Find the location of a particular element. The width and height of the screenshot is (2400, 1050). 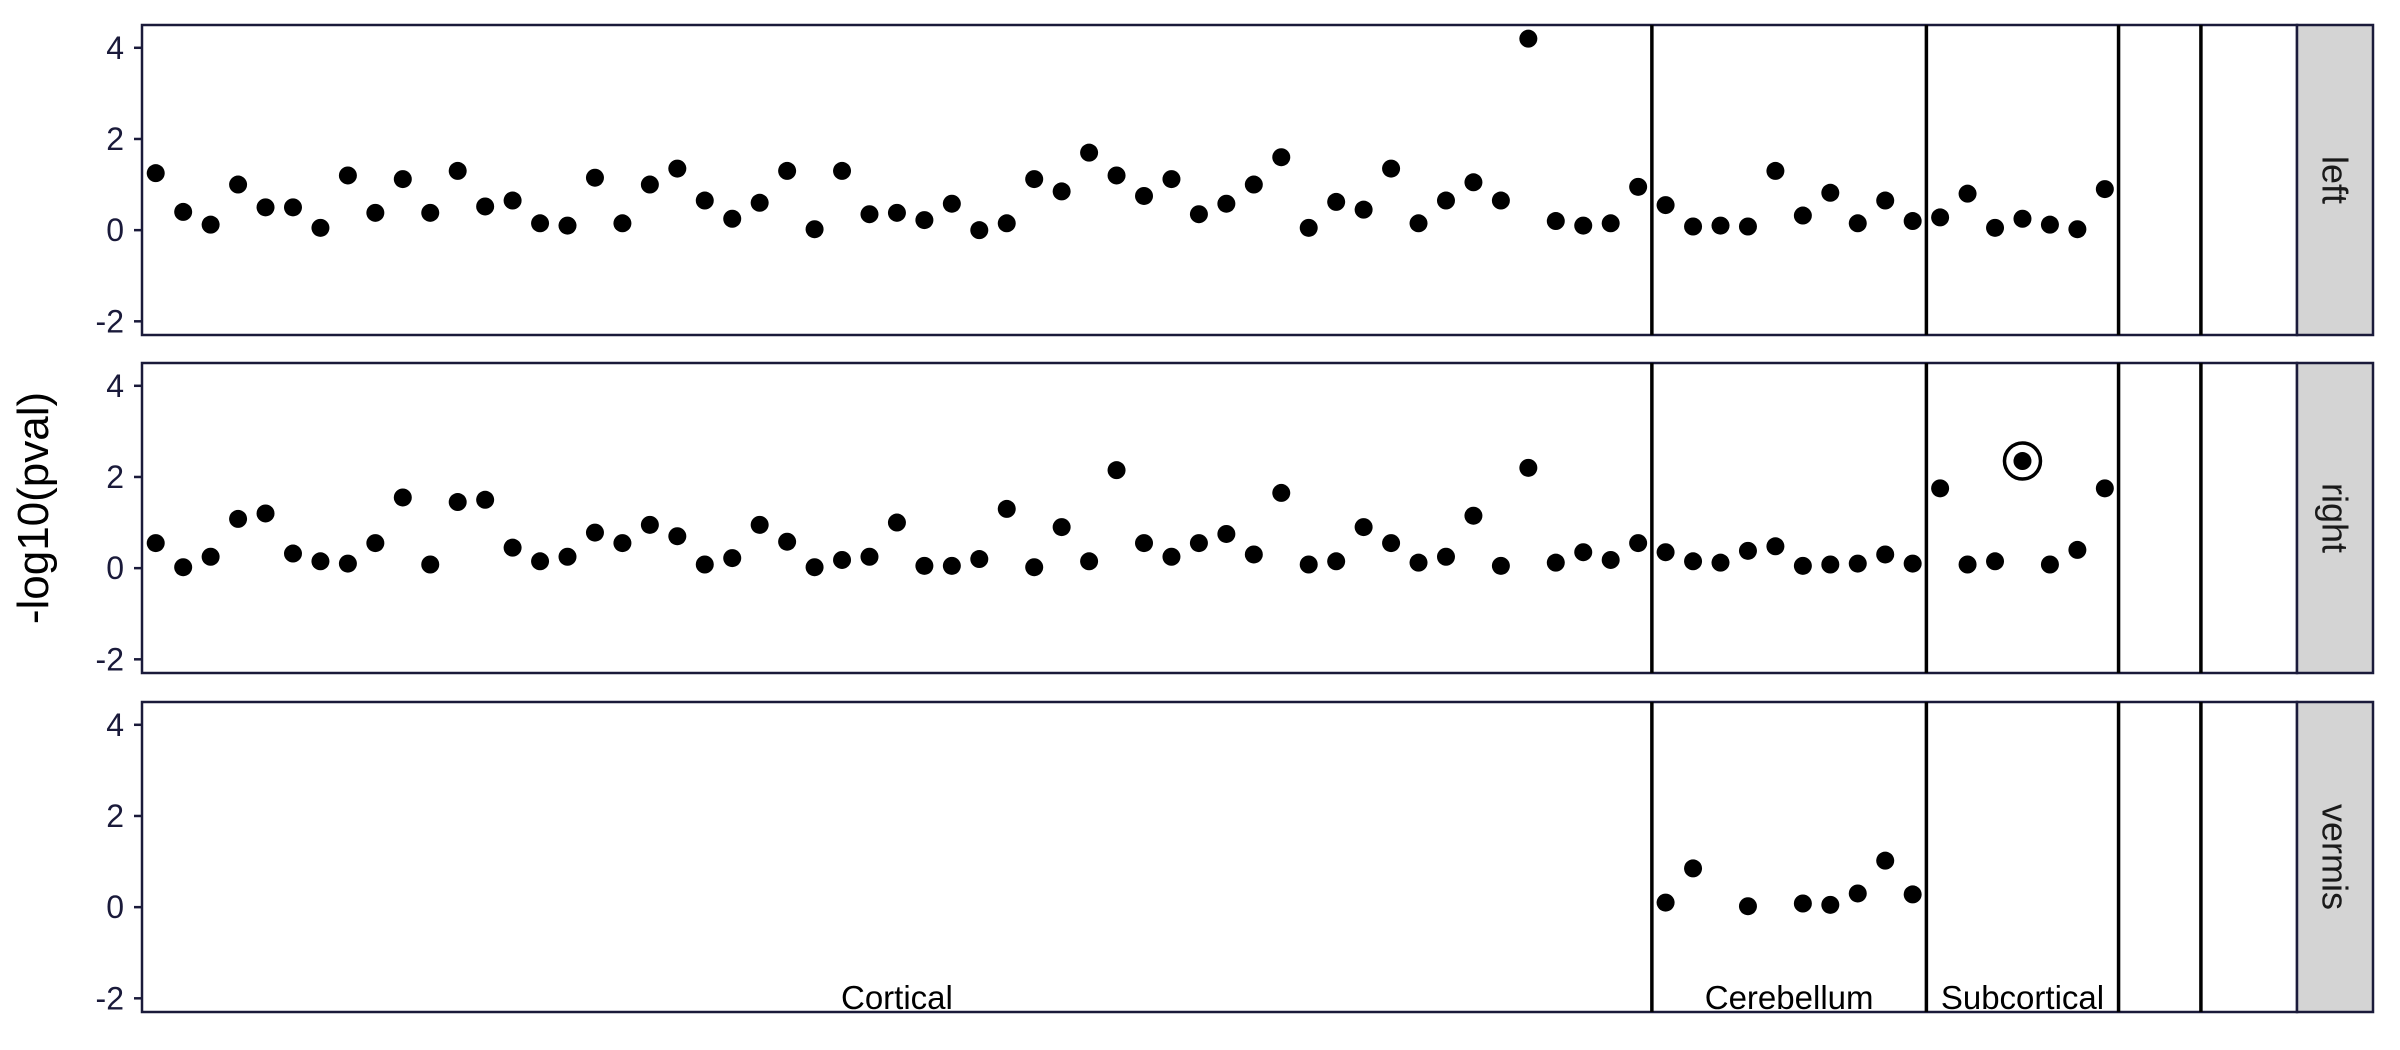

y-tick-label: 2 is located at coordinates (115, 816).